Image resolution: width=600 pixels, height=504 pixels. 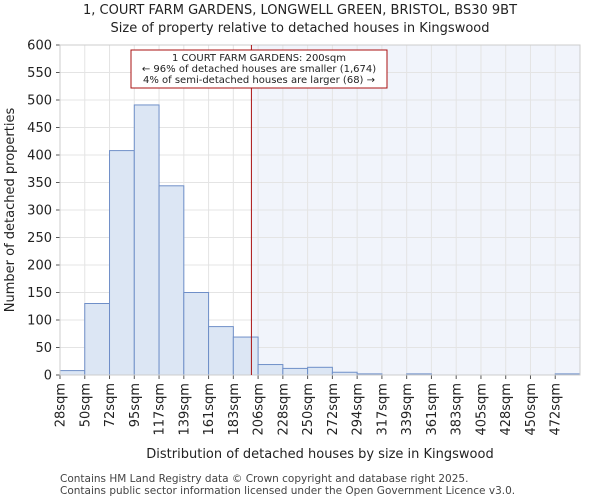 What do you see at coordinates (10, 210) in the screenshot?
I see `y-axis-label: Number of detached properties` at bounding box center [10, 210].